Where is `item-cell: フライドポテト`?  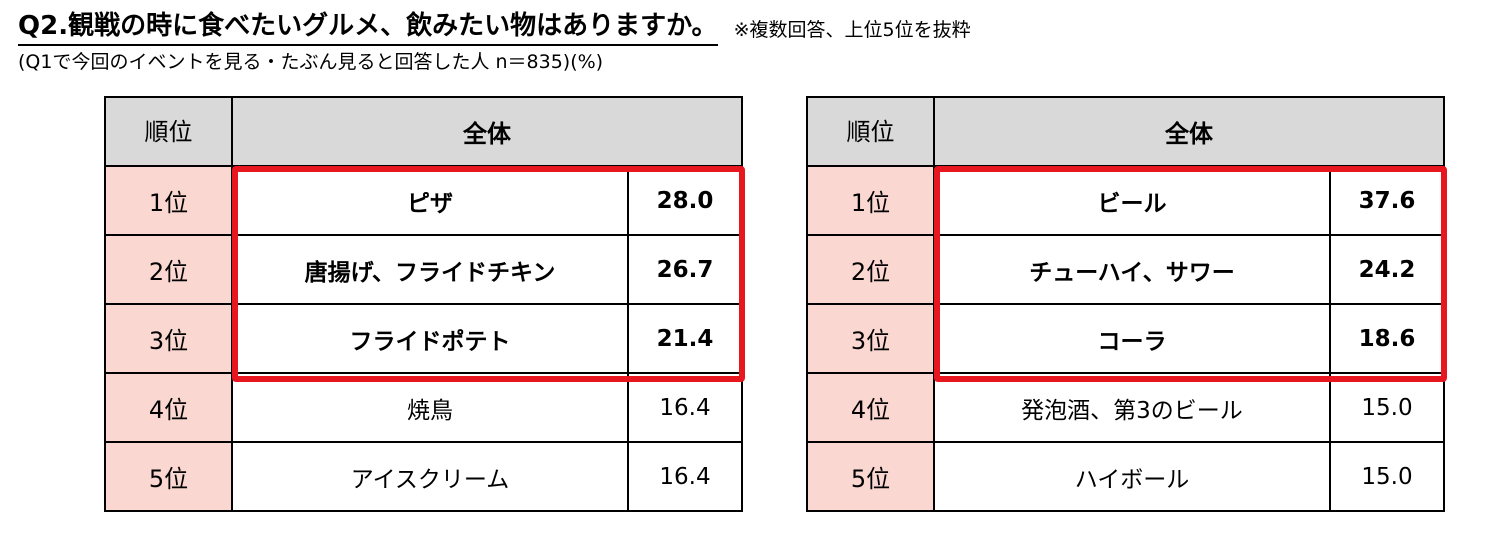
item-cell: フライドポテト is located at coordinates (430, 338).